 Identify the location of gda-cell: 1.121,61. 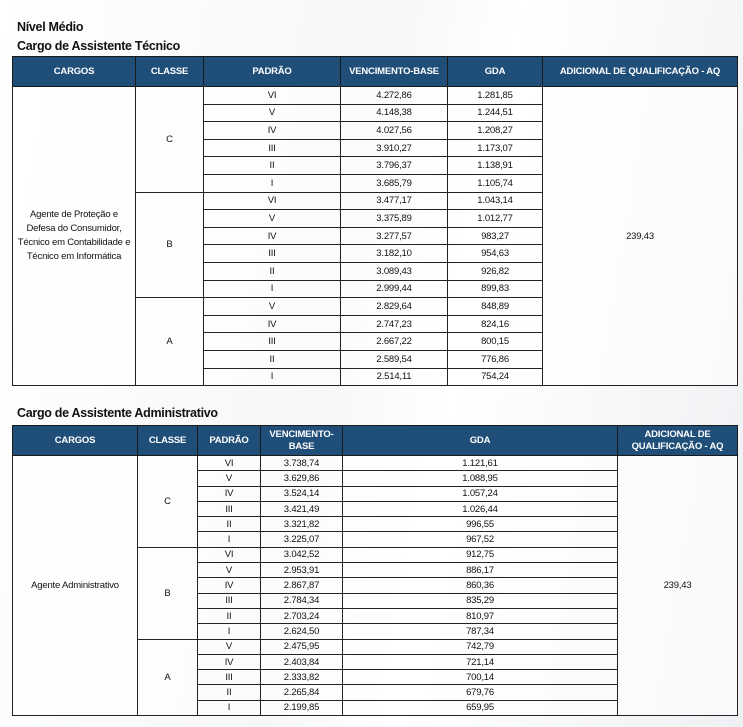
(480, 463).